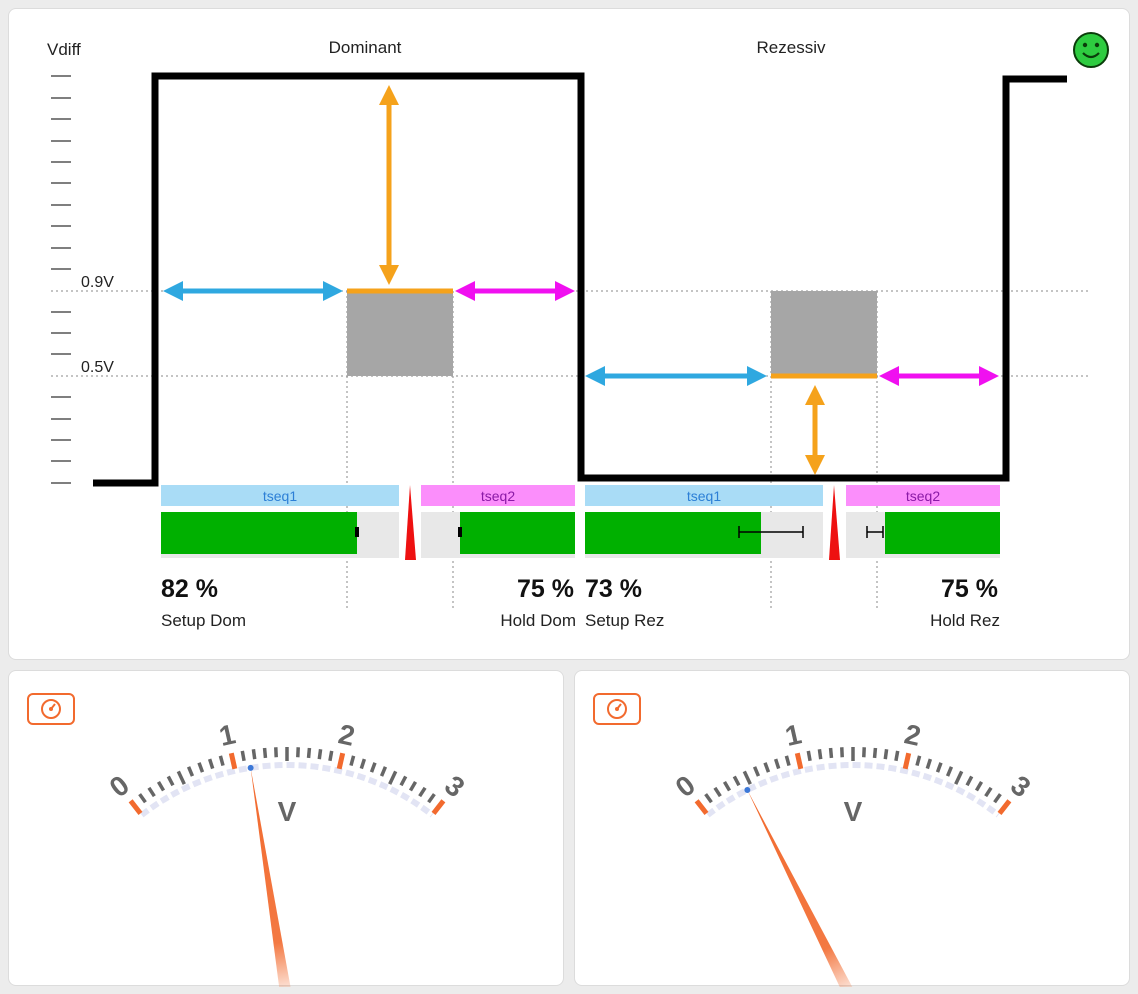 The height and width of the screenshot is (994, 1138). What do you see at coordinates (624, 620) in the screenshot?
I see `setup-rez-label: Setup Rez` at bounding box center [624, 620].